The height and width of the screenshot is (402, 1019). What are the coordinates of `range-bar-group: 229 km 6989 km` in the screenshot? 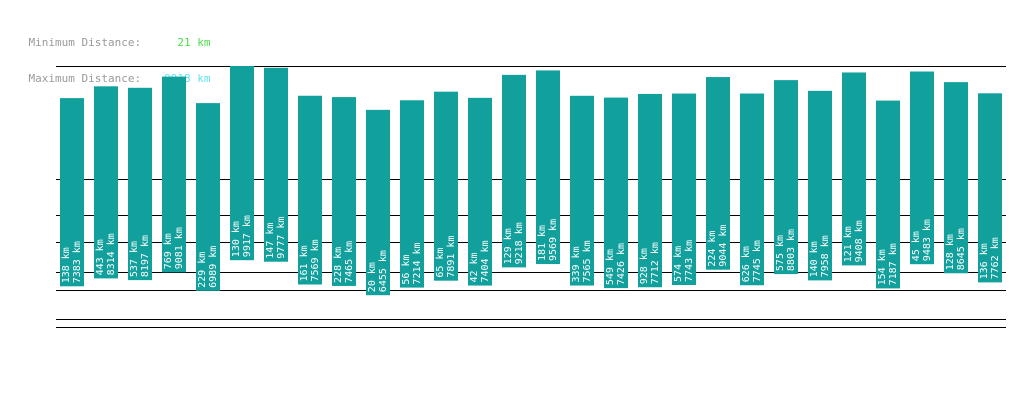 It's located at (208, 197).